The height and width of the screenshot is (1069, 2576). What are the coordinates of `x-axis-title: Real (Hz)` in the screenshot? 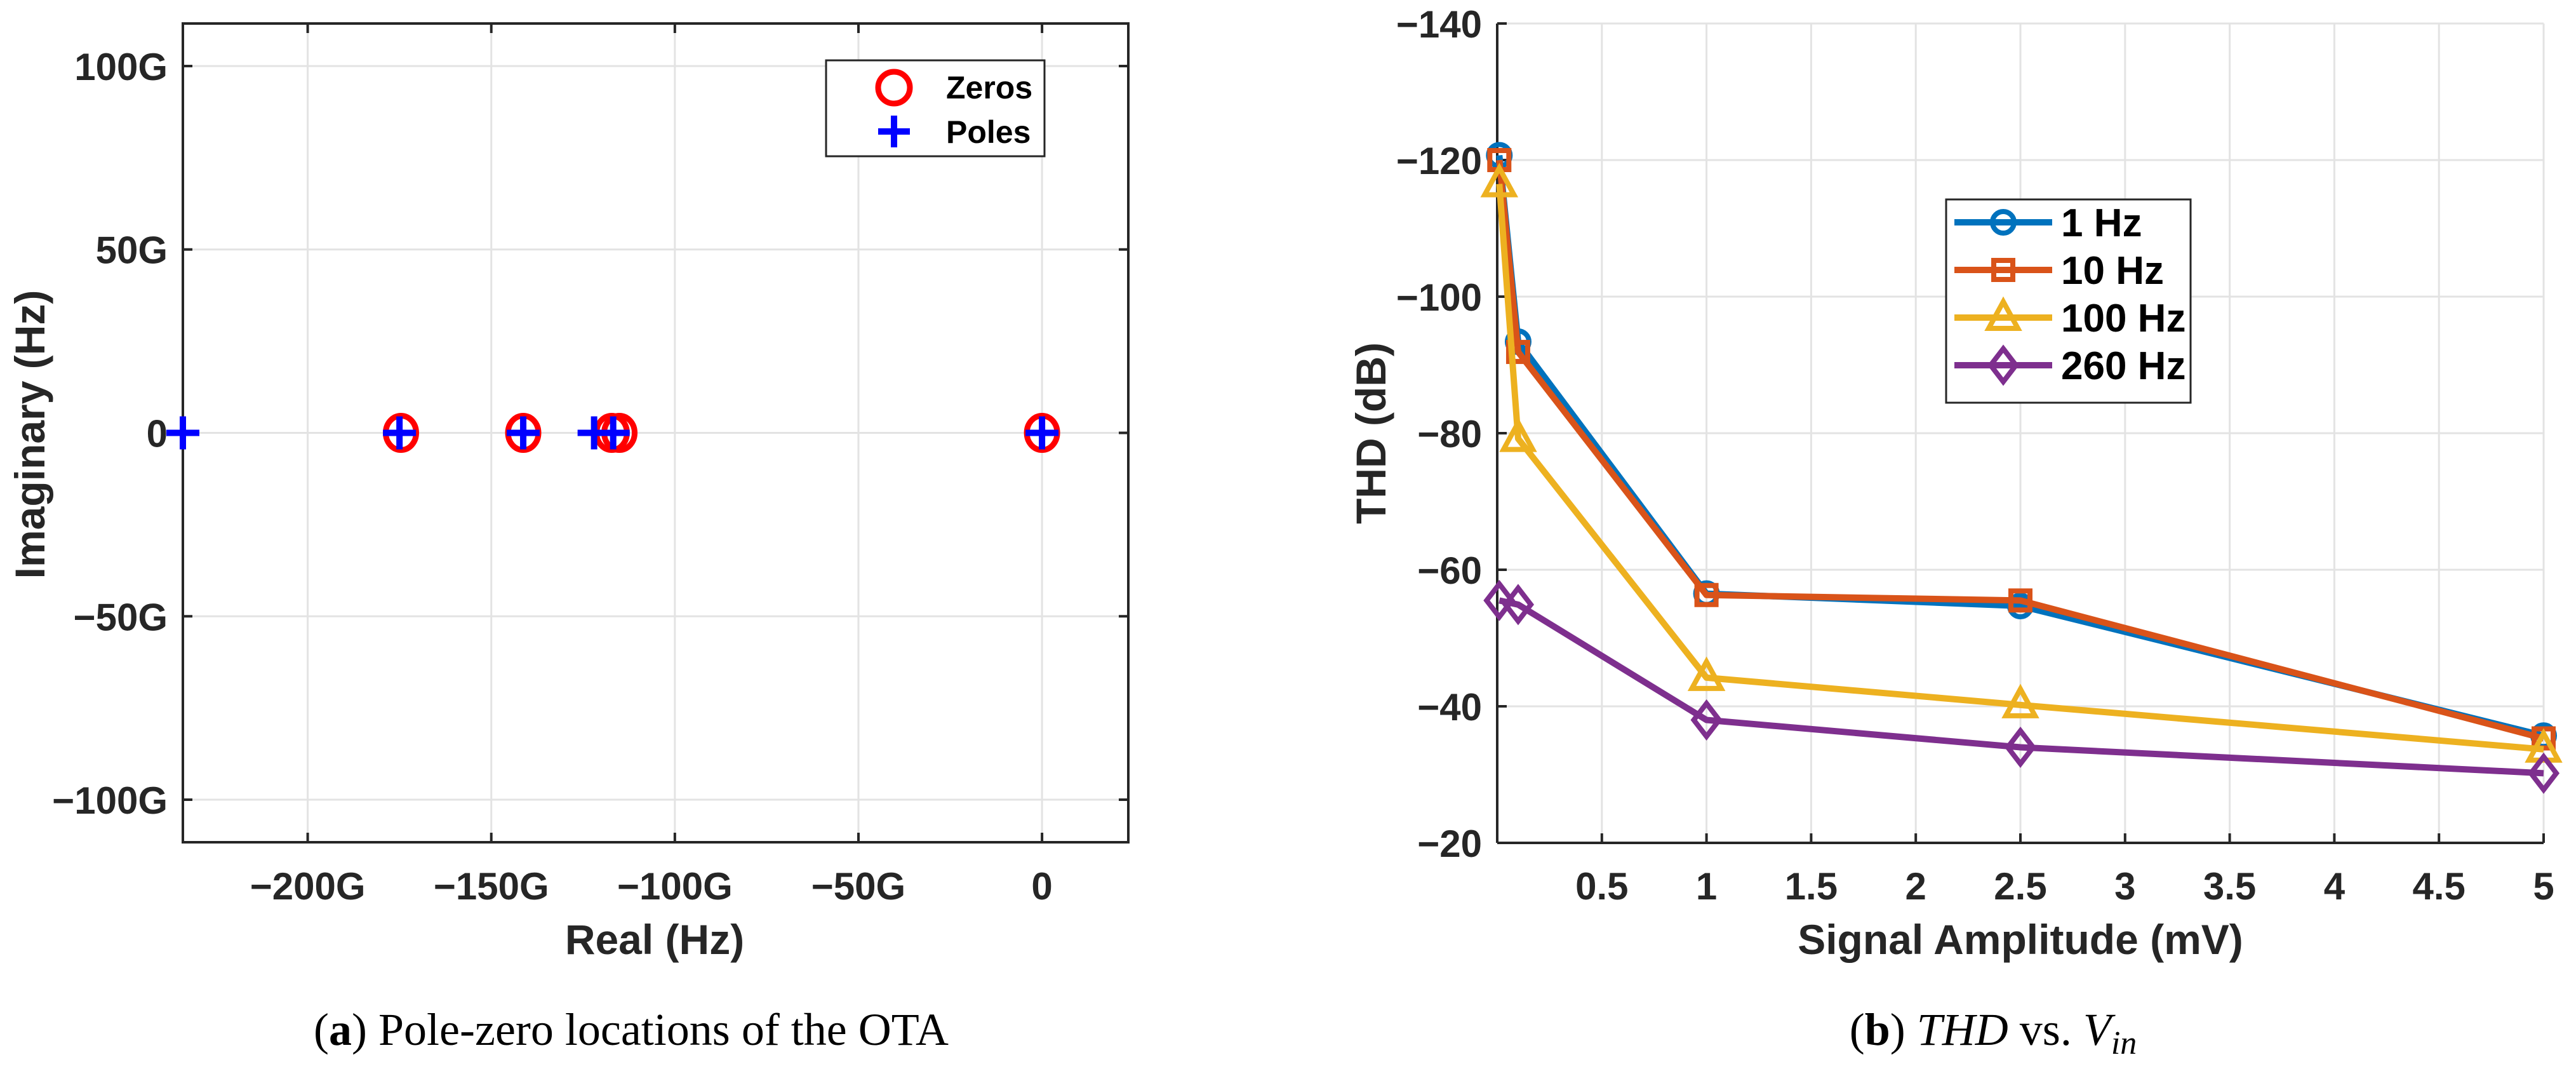 It's located at (654, 940).